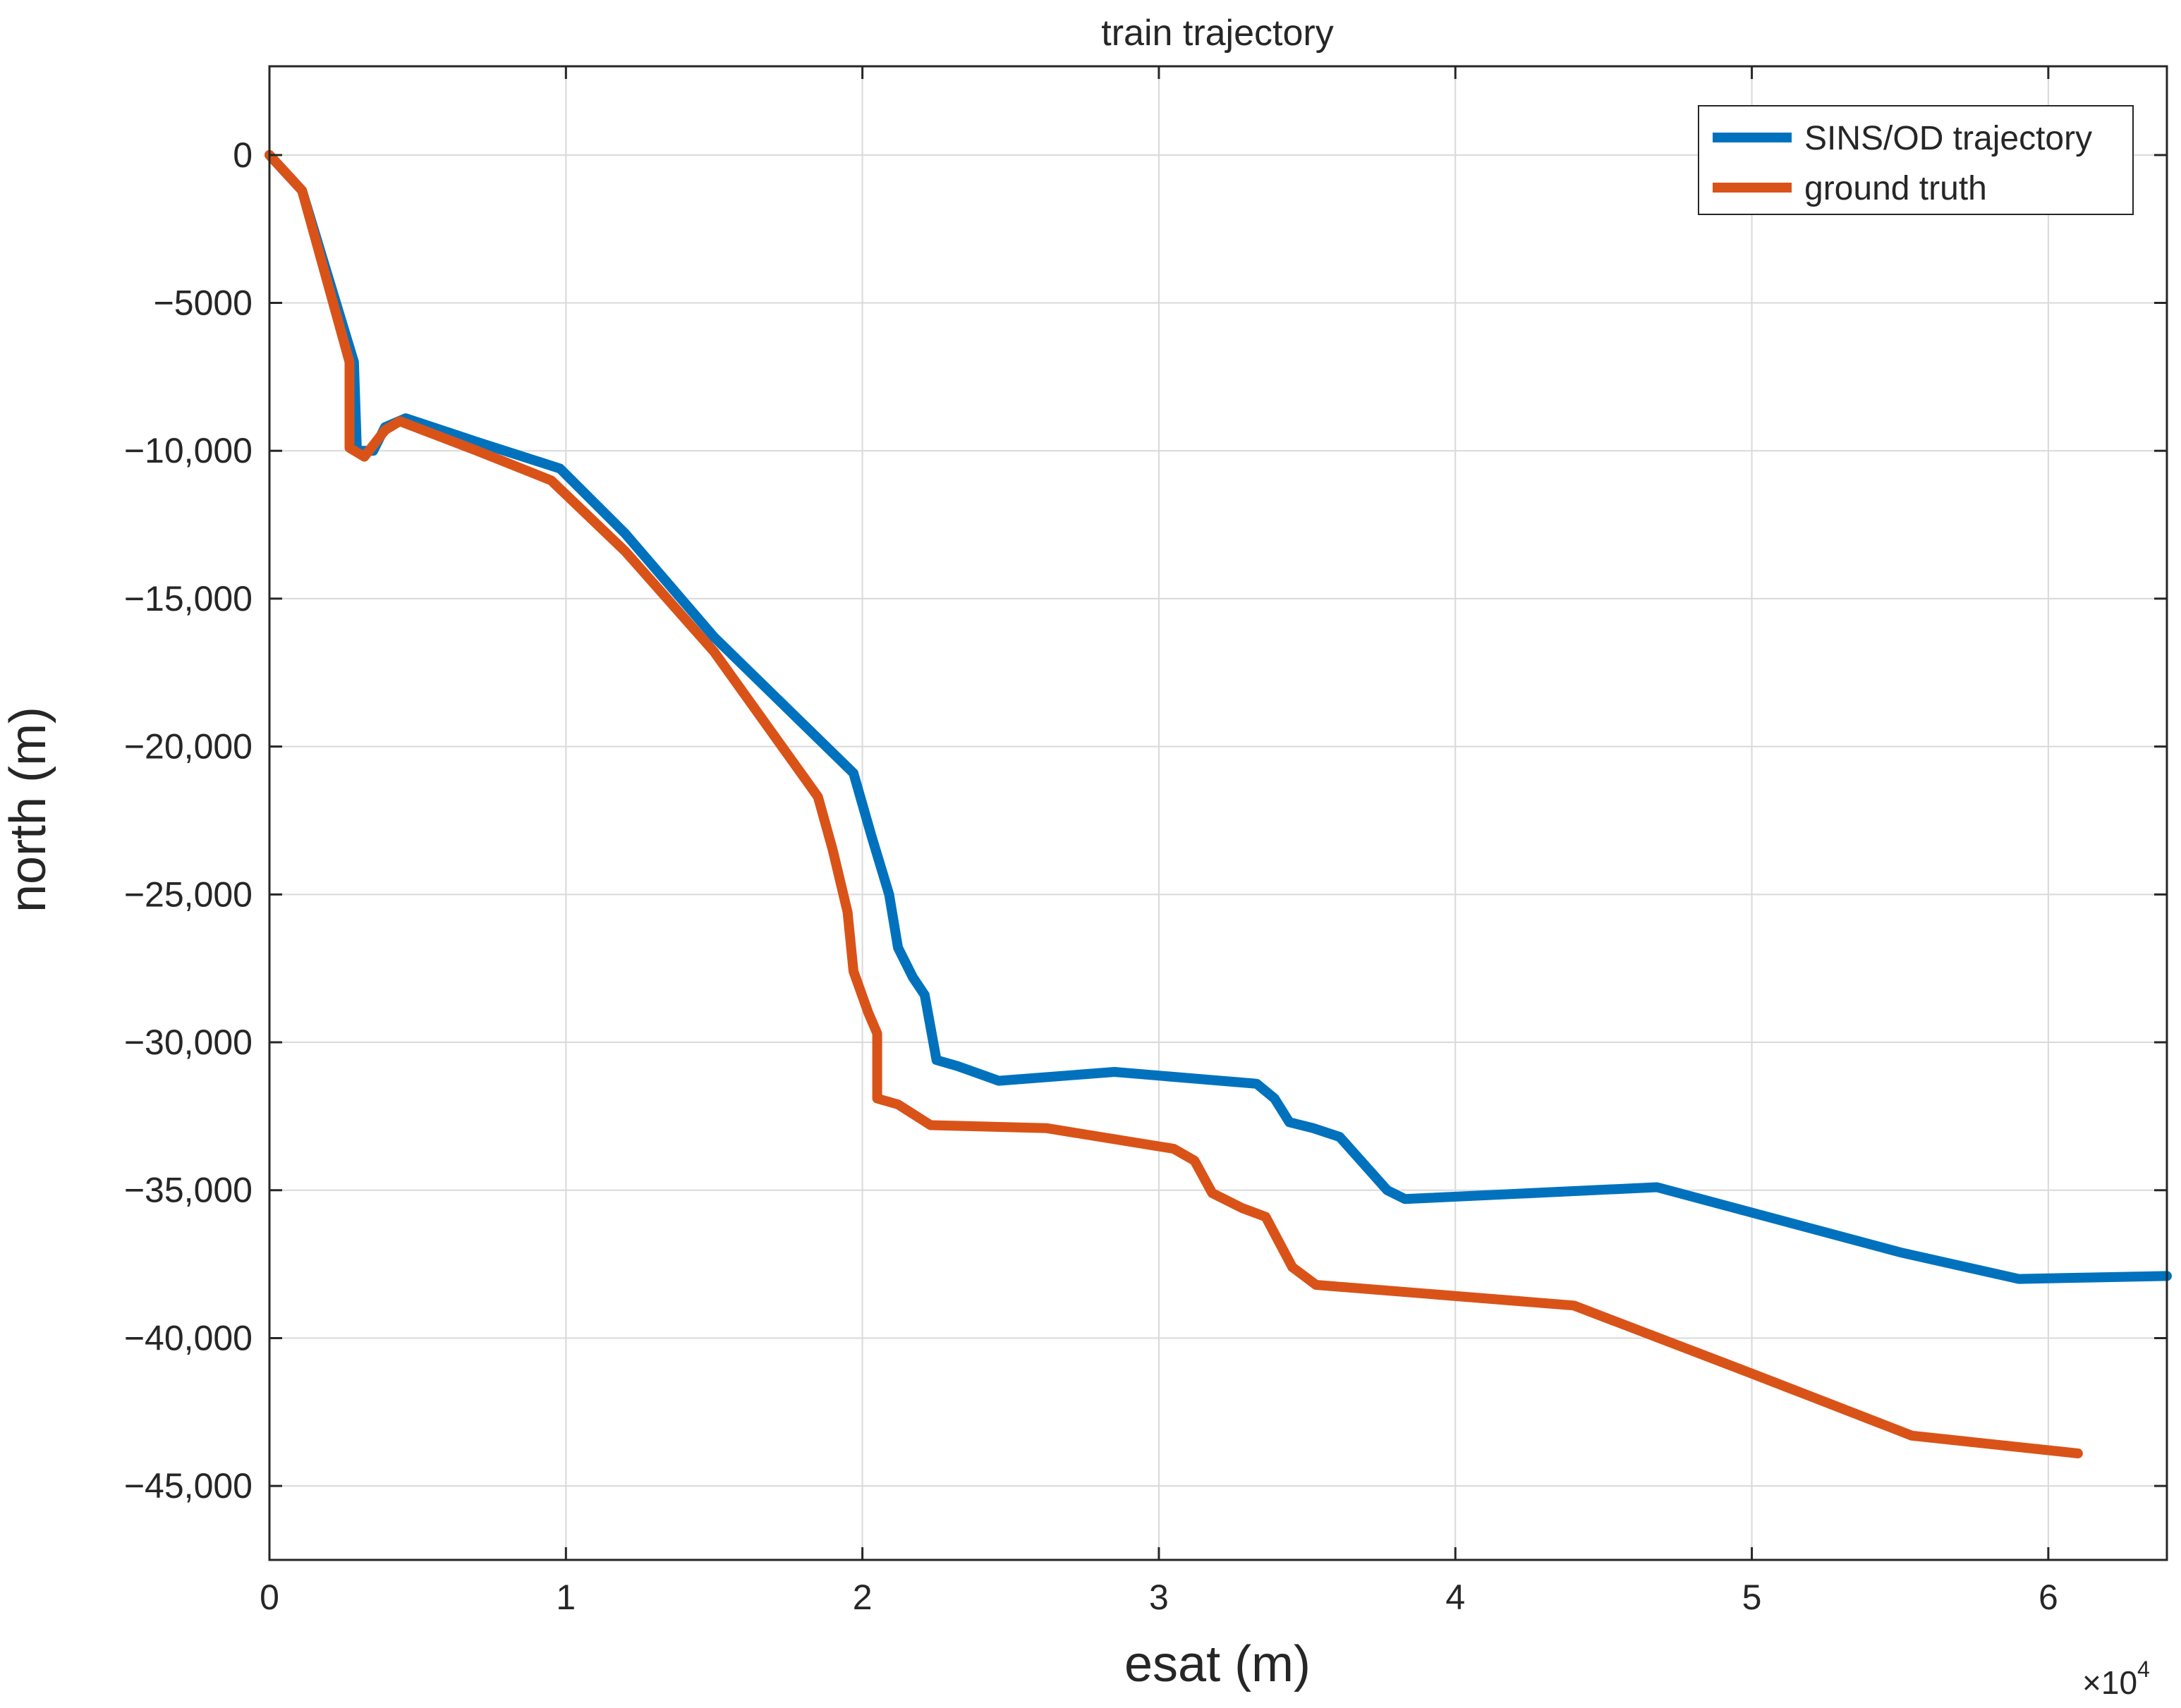  Describe the element at coordinates (188, 450) in the screenshot. I see `y-tick-label: −10,000` at that location.